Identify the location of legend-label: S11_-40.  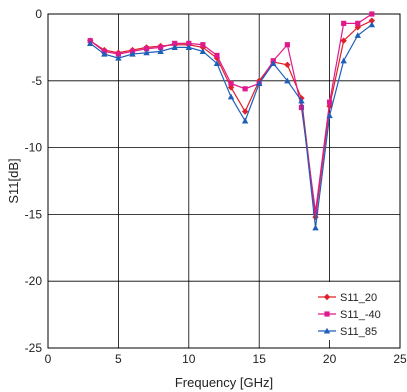
(360, 315).